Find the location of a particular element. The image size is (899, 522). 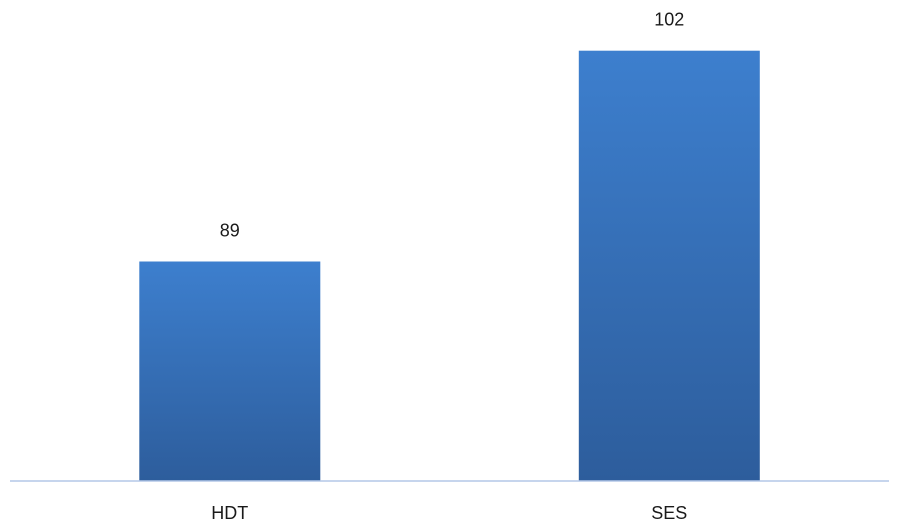

bar-hdt is located at coordinates (229, 372).